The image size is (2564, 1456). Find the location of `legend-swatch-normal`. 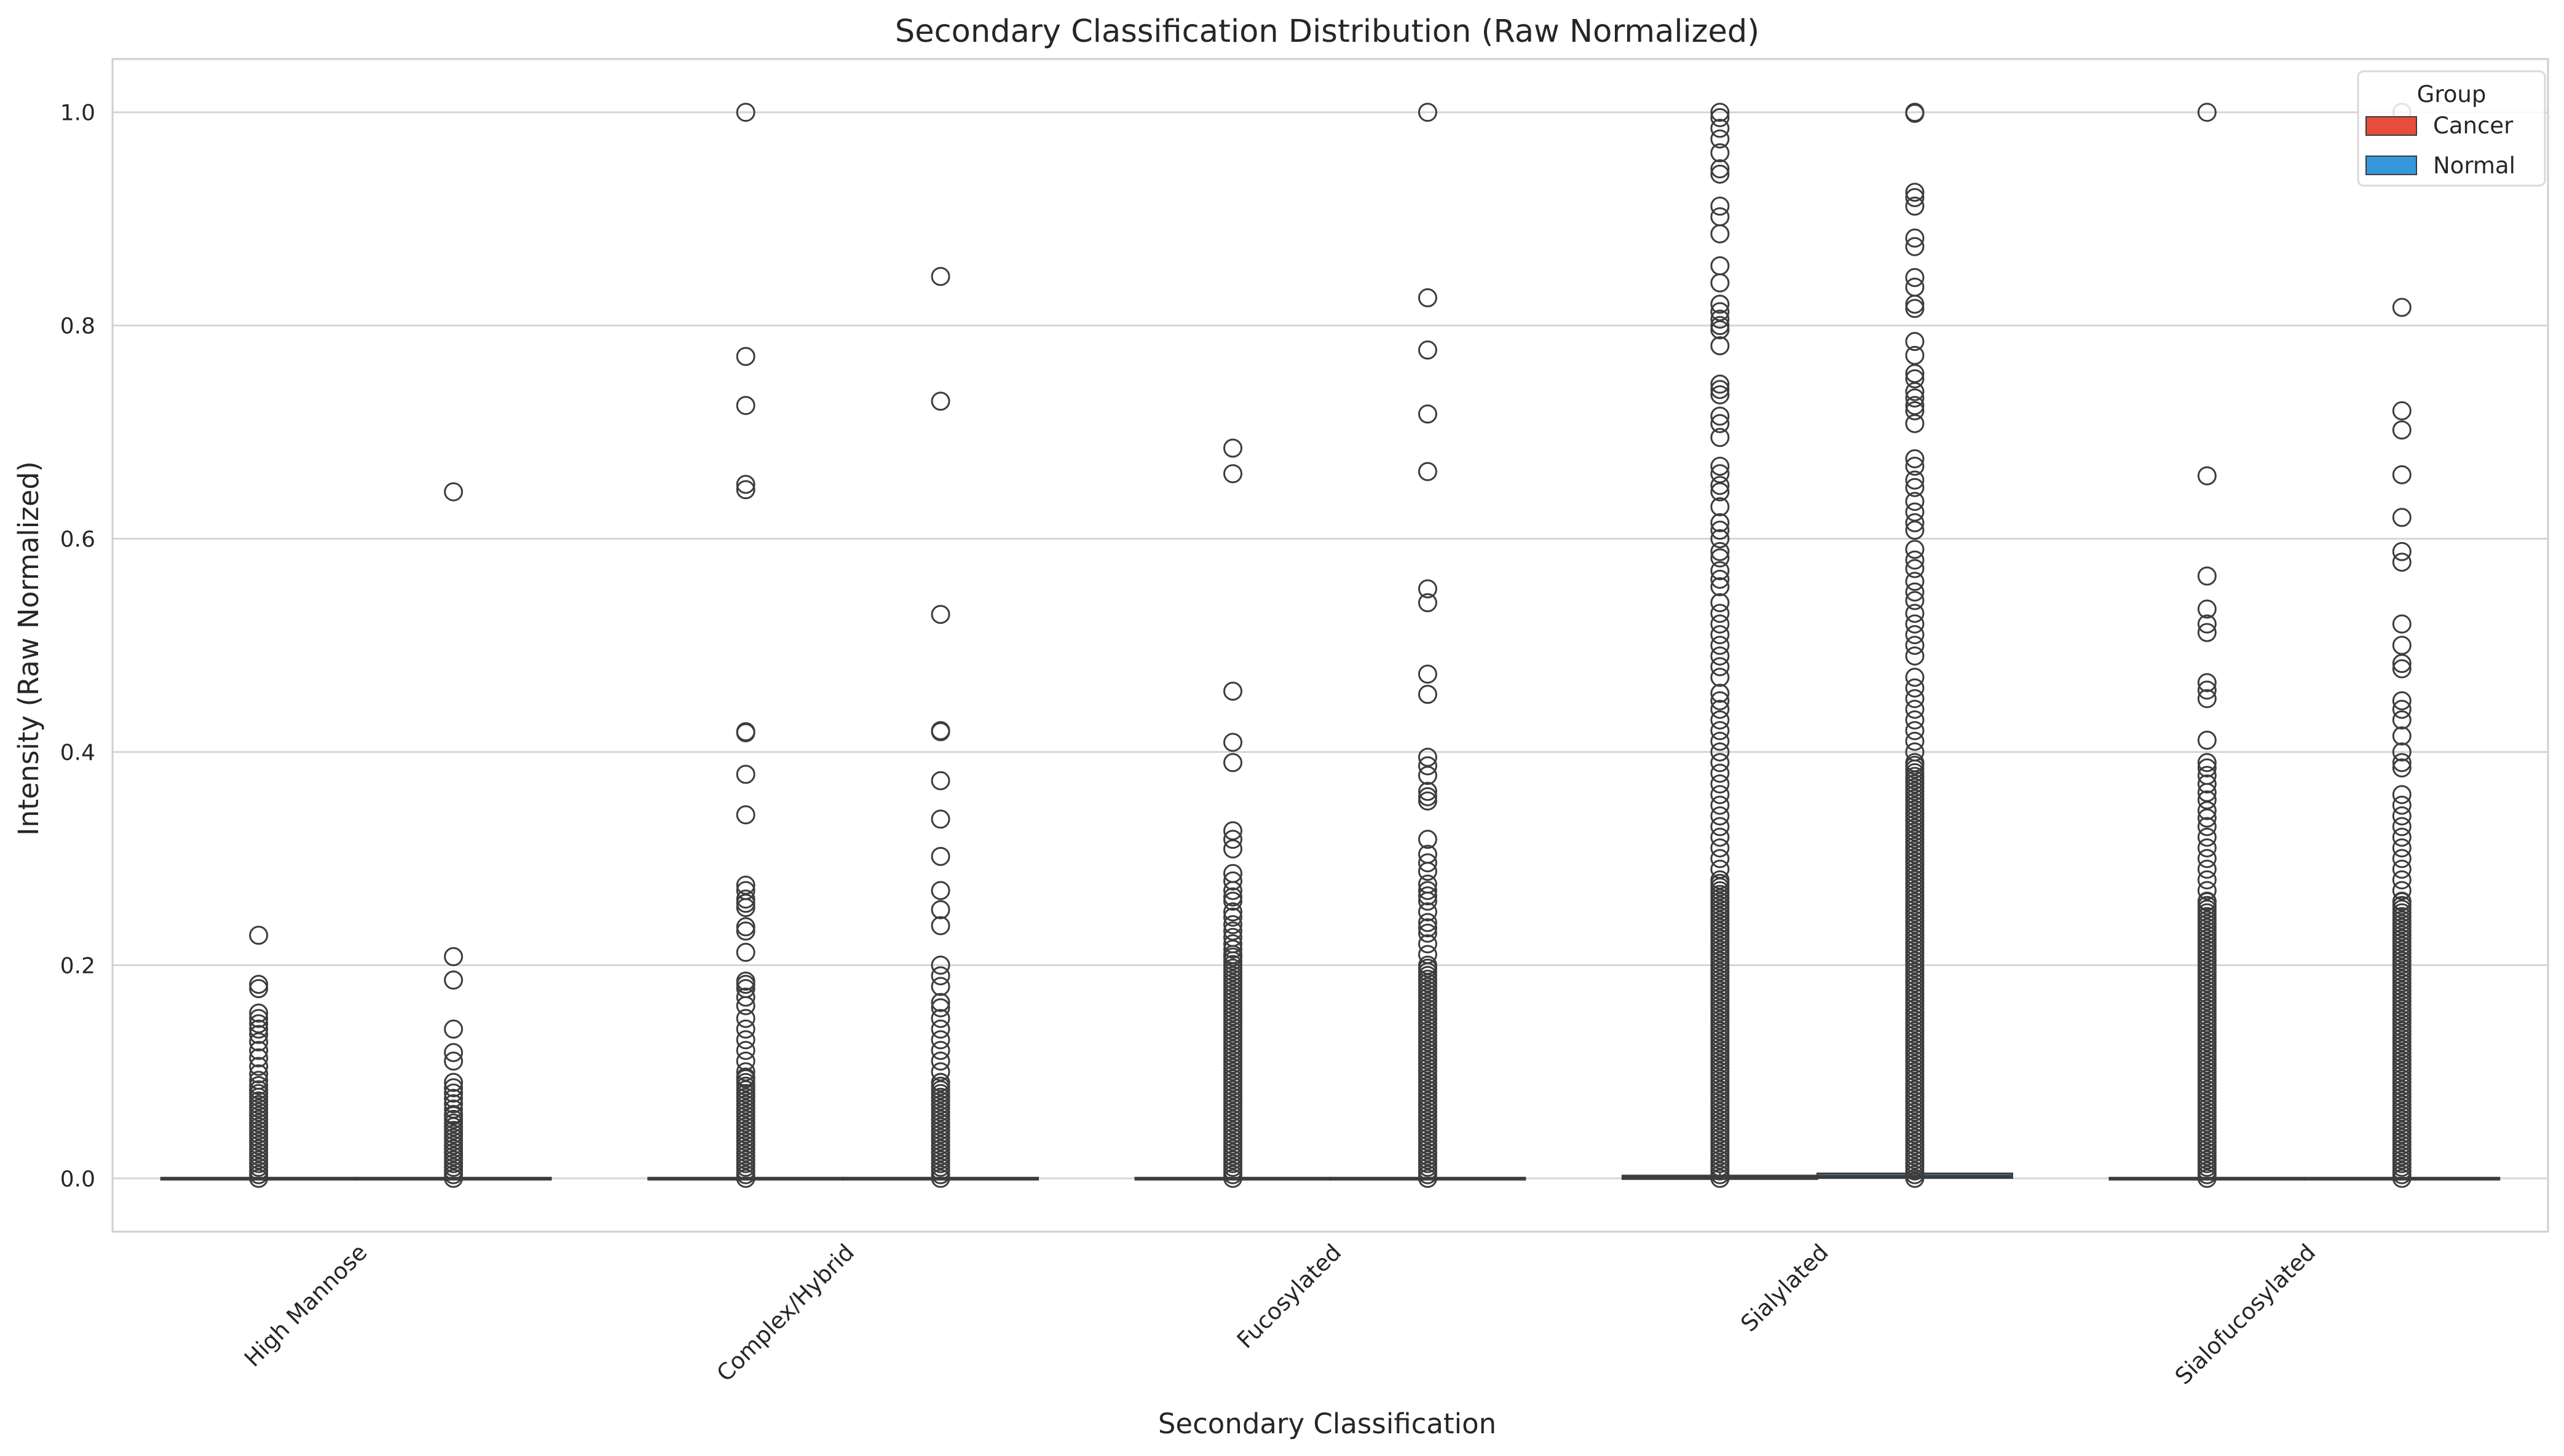

legend-swatch-normal is located at coordinates (2391, 165).